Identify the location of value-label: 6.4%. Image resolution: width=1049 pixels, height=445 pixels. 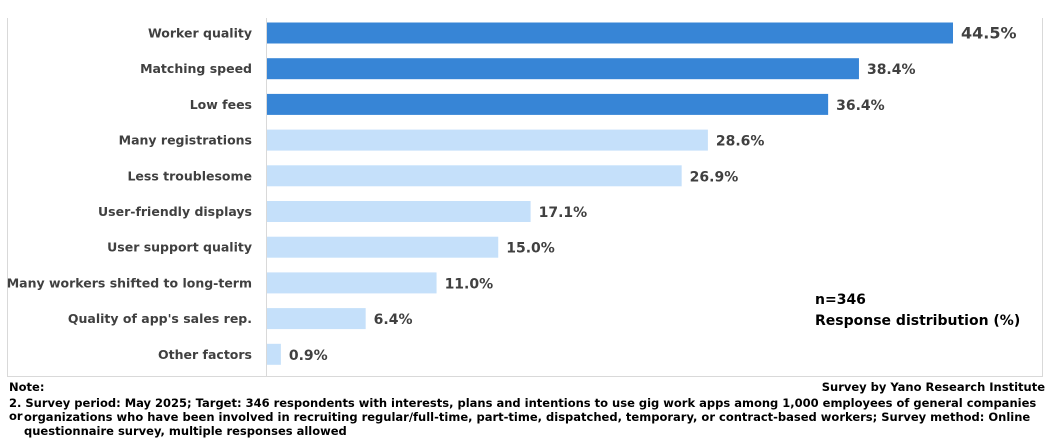
(393, 320).